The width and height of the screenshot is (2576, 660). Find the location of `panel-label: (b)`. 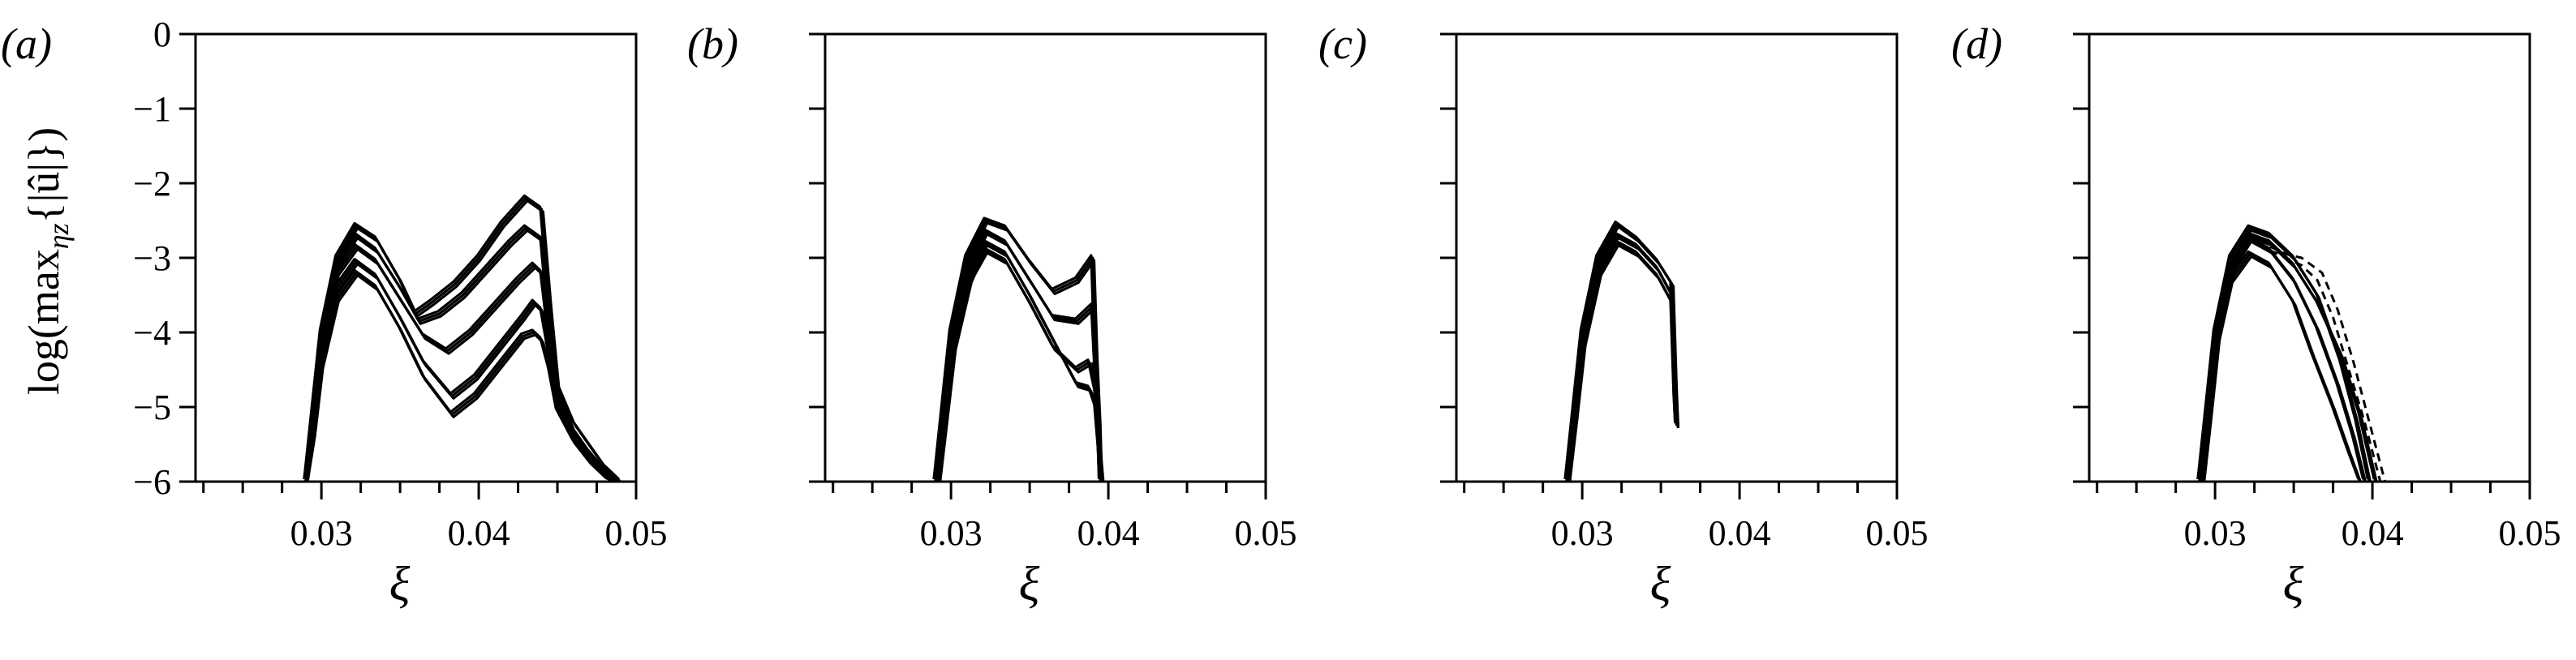

panel-label: (b) is located at coordinates (712, 44).